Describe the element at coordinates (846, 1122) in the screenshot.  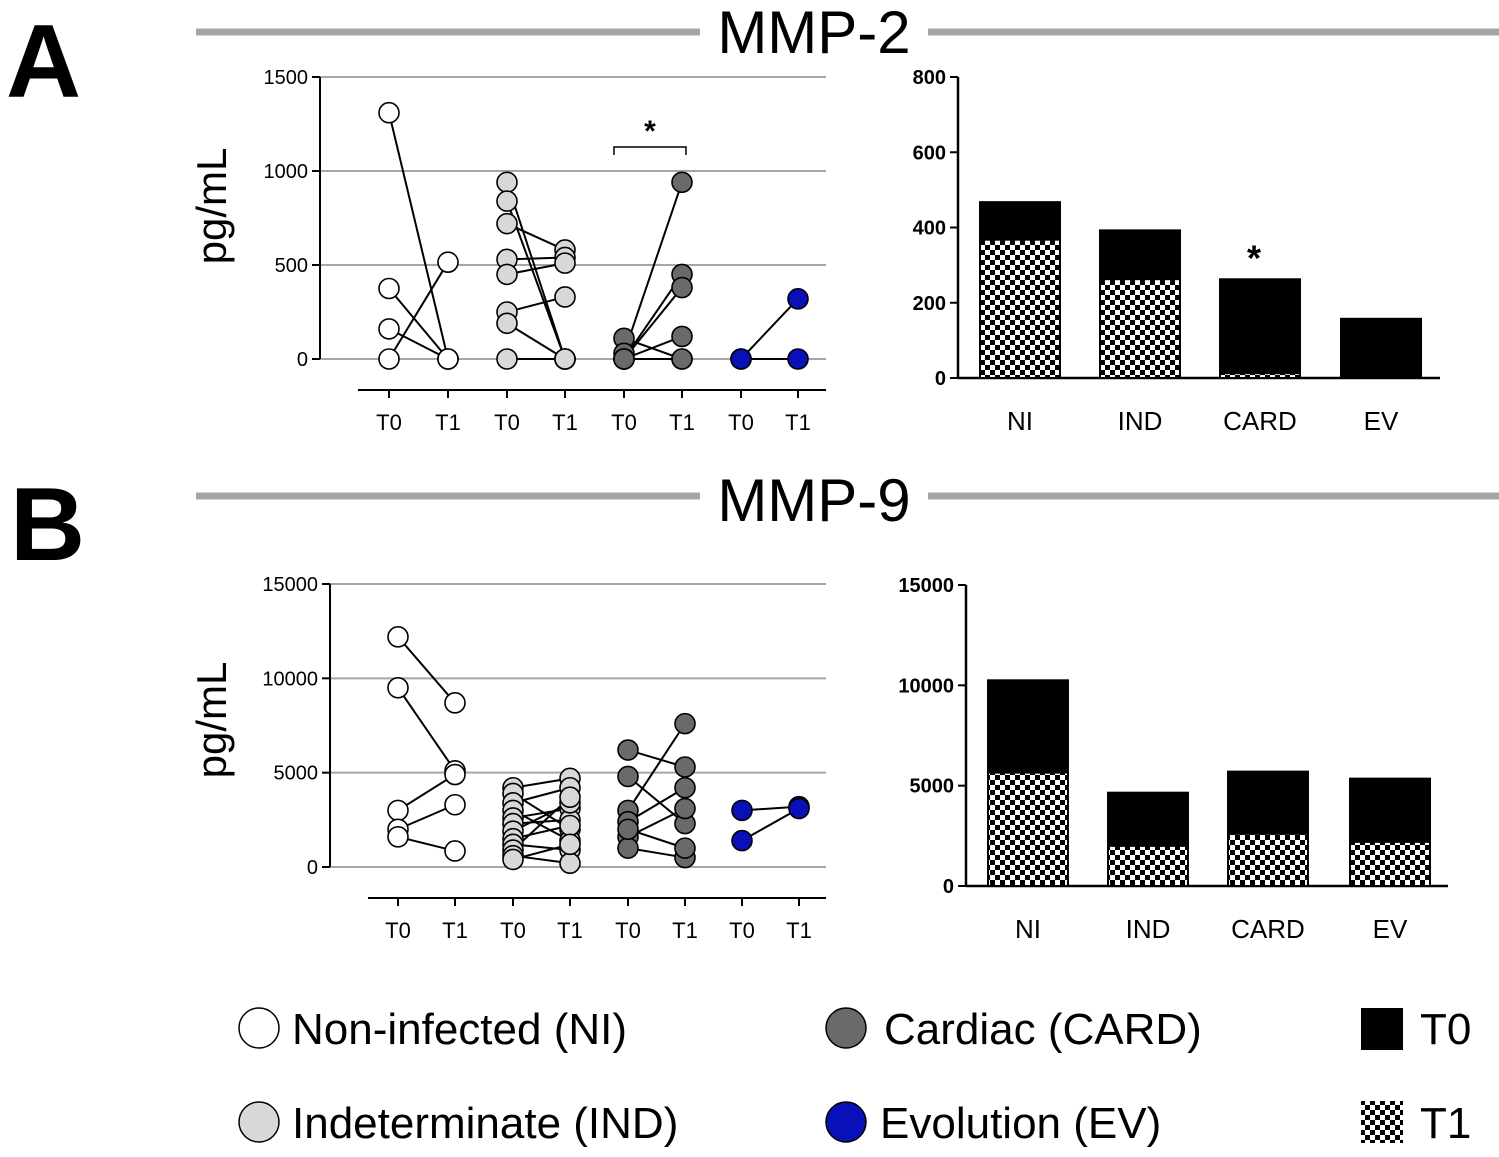
I see `legend-marker-ev` at that location.